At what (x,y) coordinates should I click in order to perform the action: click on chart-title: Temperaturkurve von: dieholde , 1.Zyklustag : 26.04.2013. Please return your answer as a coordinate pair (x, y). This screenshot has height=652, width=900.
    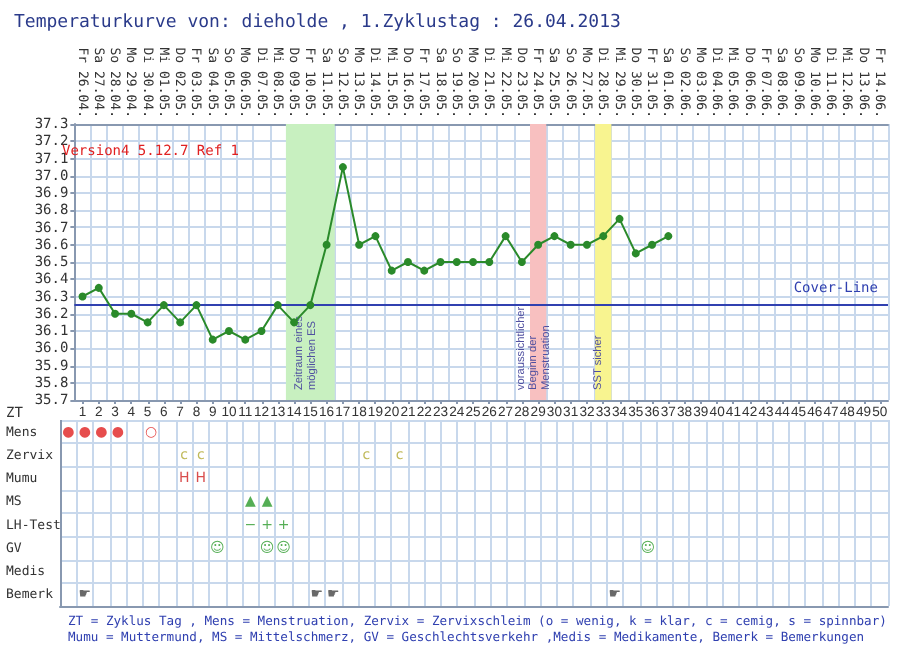
    Looking at the image, I should click on (317, 23).